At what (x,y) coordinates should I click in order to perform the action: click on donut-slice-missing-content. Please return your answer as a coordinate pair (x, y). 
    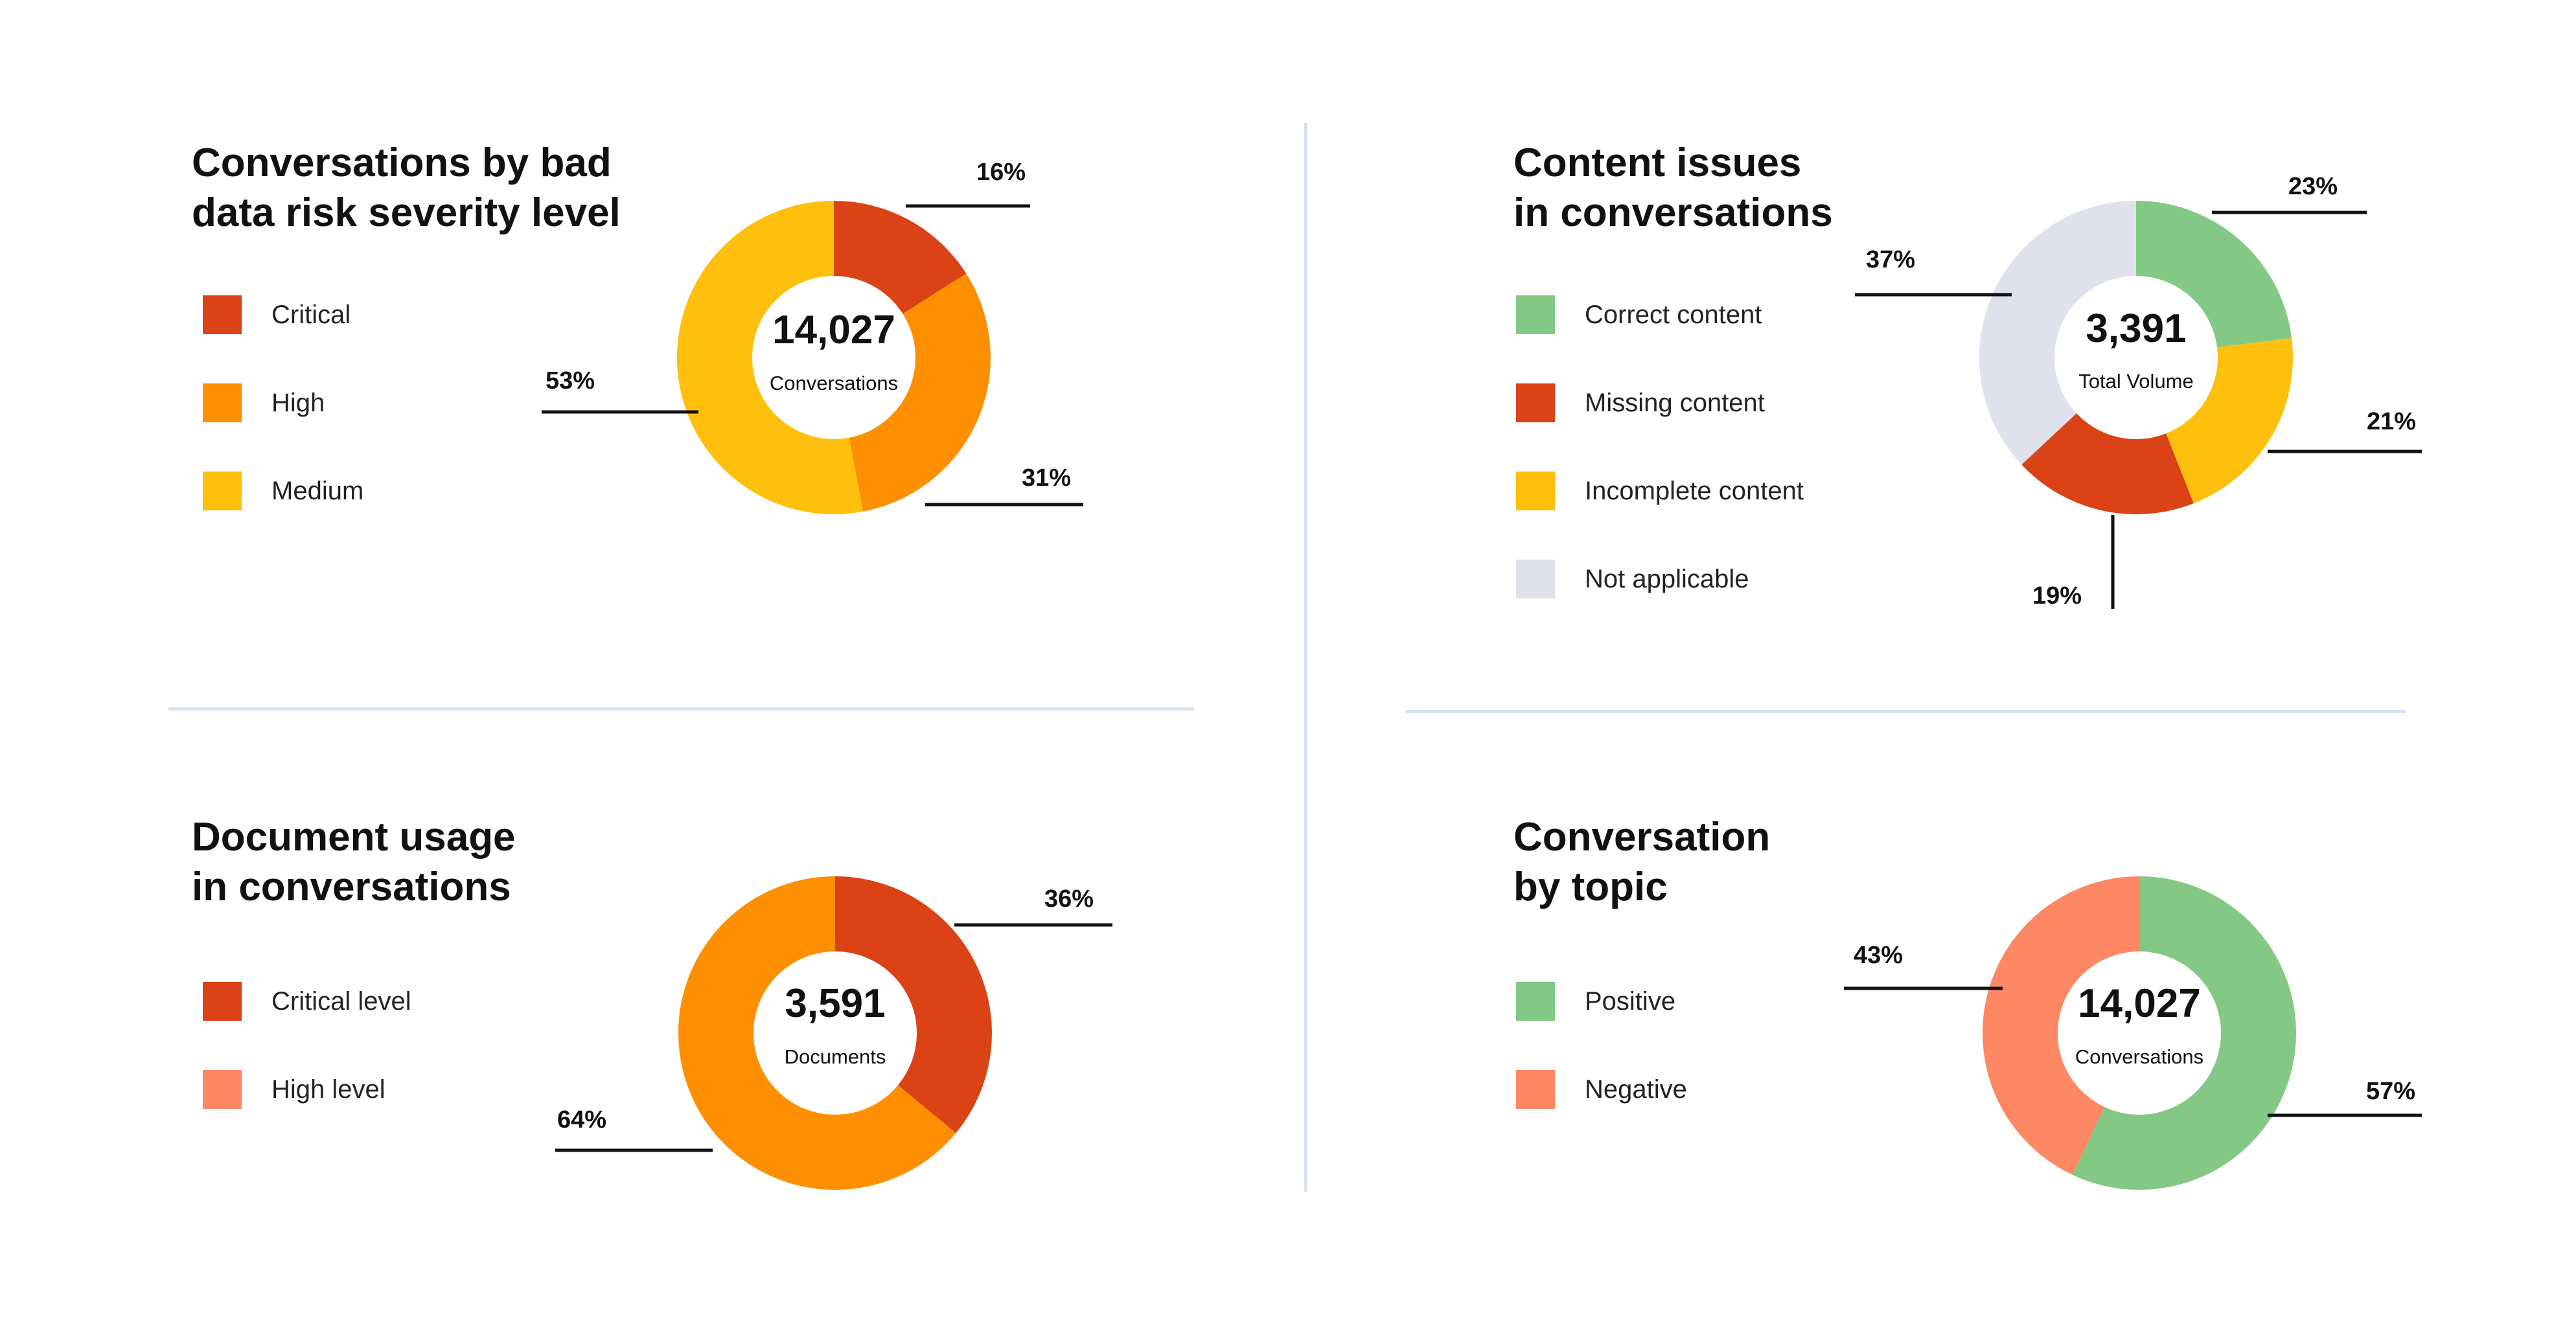
    Looking at the image, I should click on (2136, 357).